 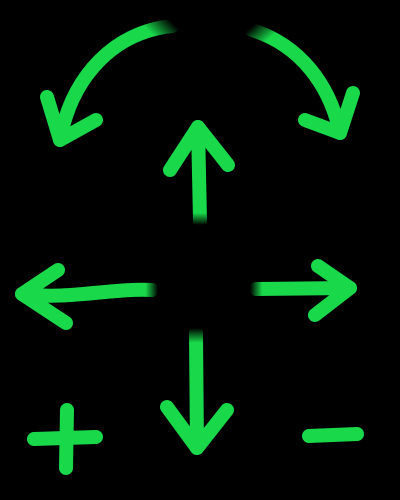 What do you see at coordinates (302, 81) in the screenshot?
I see `rotate-clockwise-icon` at bounding box center [302, 81].